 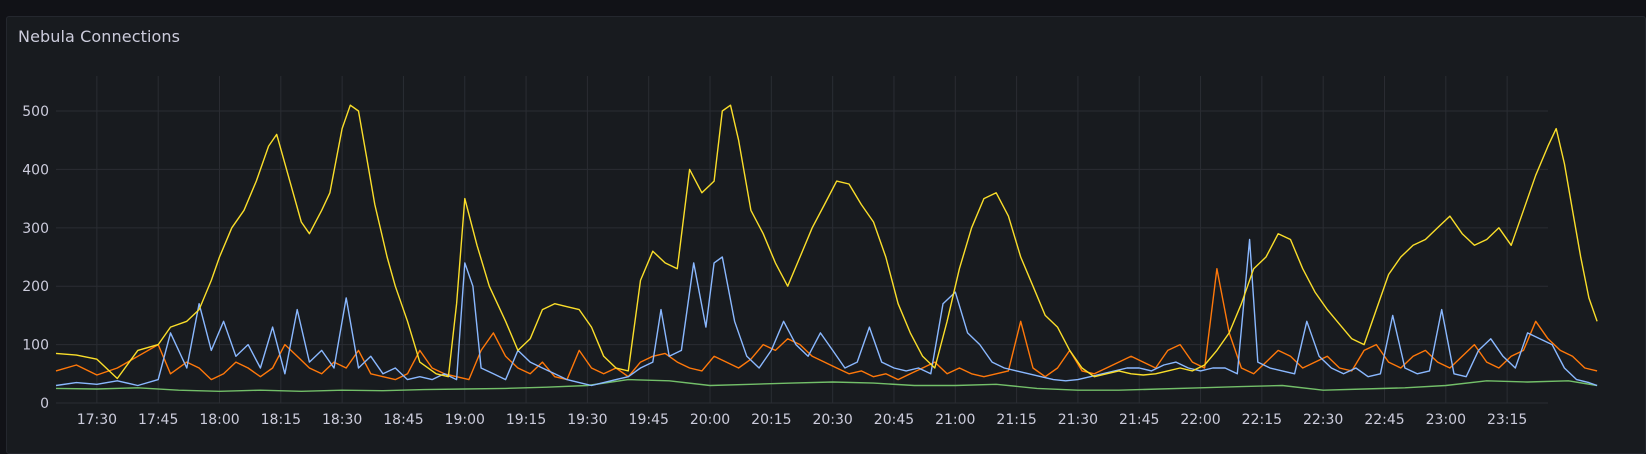 What do you see at coordinates (1016, 420) in the screenshot?
I see `x-tick-label: 21:15` at bounding box center [1016, 420].